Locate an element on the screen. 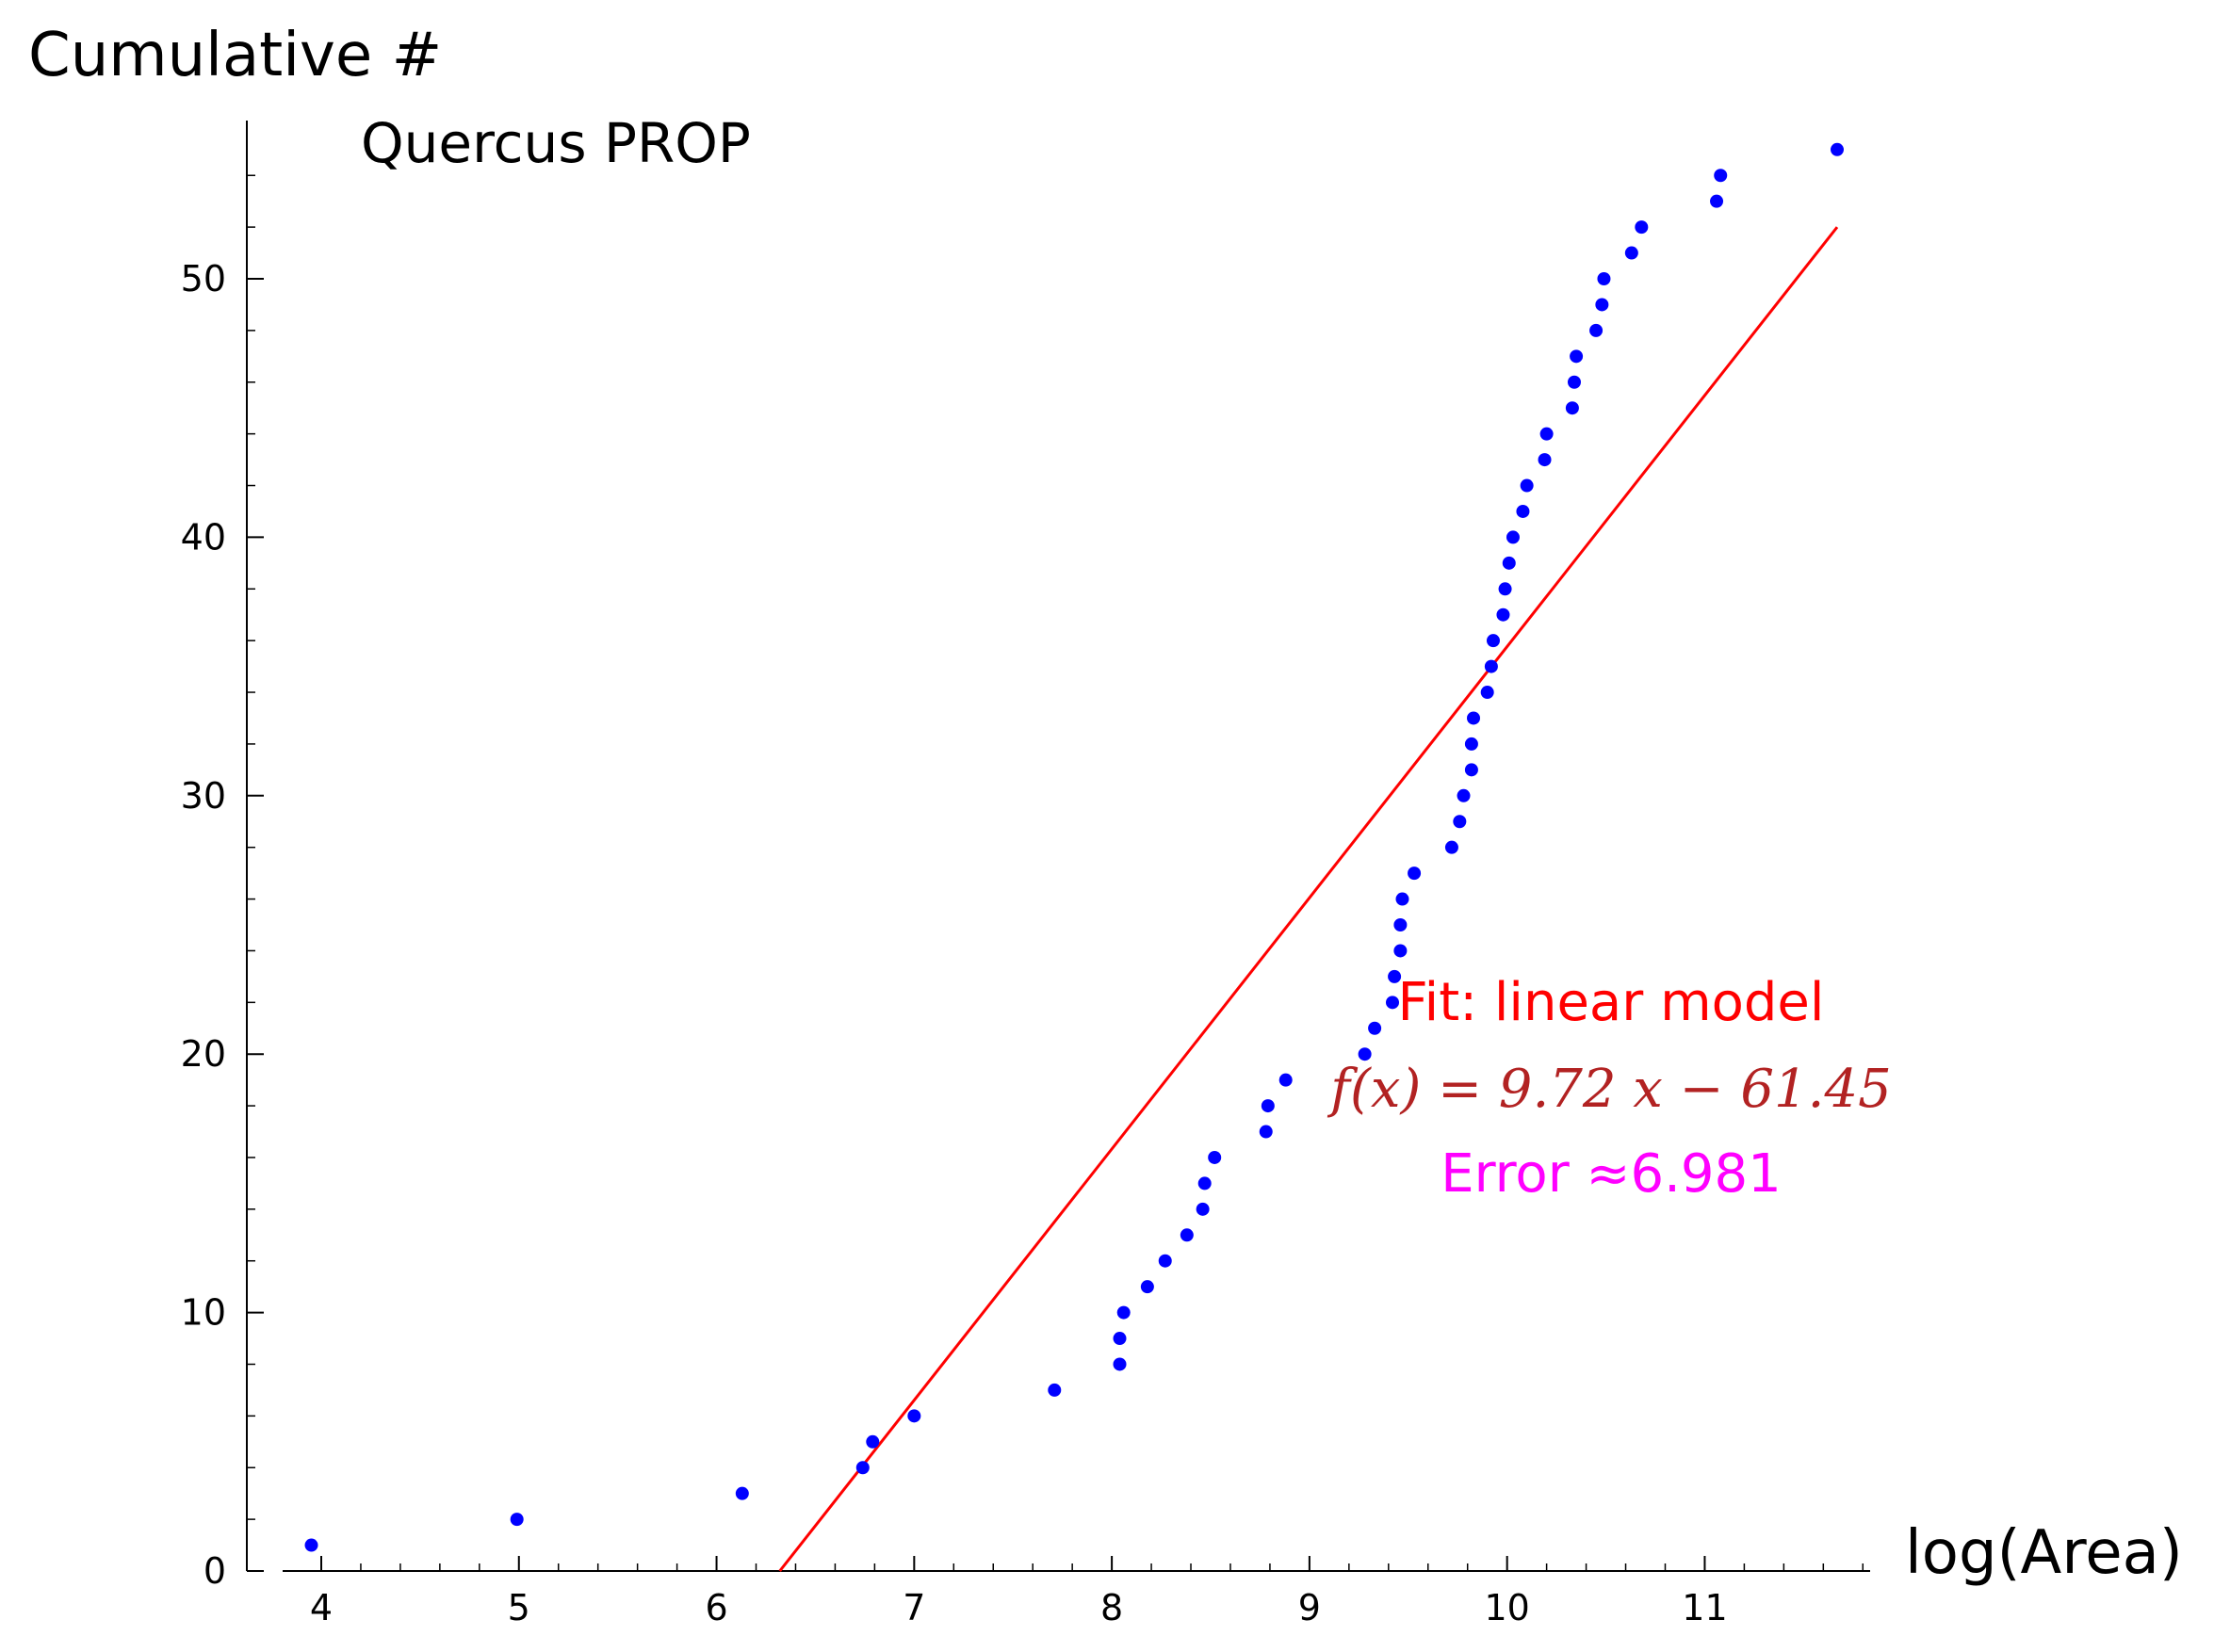 This screenshot has height=1652, width=2214. y-axis-label: Cumulative # is located at coordinates (235, 55).